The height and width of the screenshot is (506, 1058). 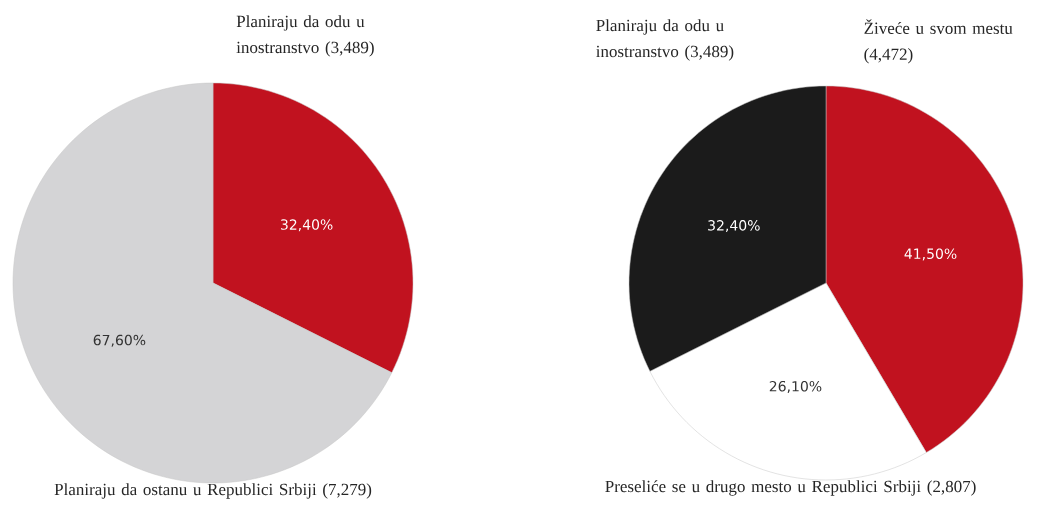 What do you see at coordinates (938, 41) in the screenshot?
I see `slice-label: Živeće u svom mestu (4,472)` at bounding box center [938, 41].